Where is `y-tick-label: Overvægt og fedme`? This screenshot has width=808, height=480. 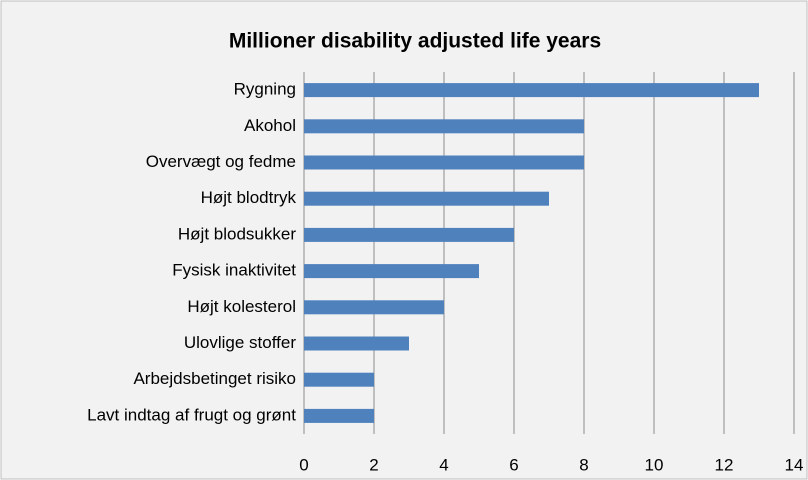
y-tick-label: Overvægt og fedme is located at coordinates (221, 161).